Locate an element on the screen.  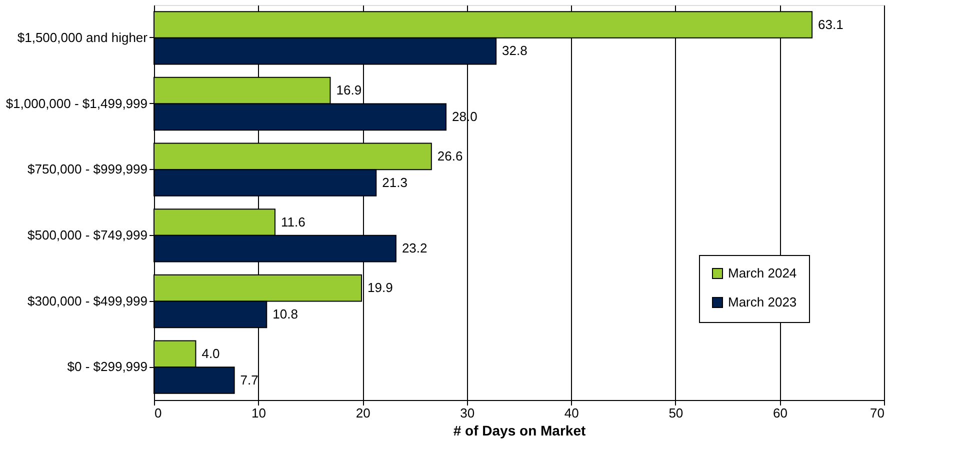
data-label: 26.6 is located at coordinates (450, 156).